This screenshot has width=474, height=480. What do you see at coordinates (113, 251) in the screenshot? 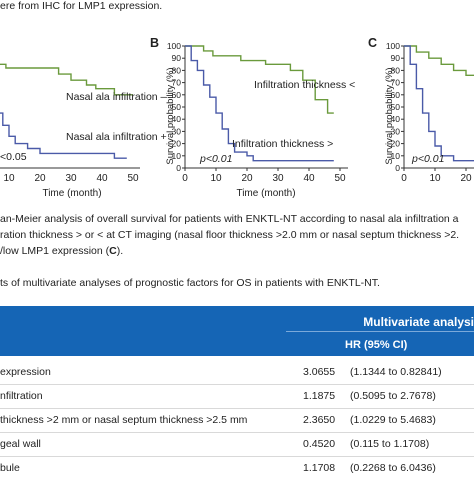
I see `figure-caption-panel-ref: C` at bounding box center [113, 251].